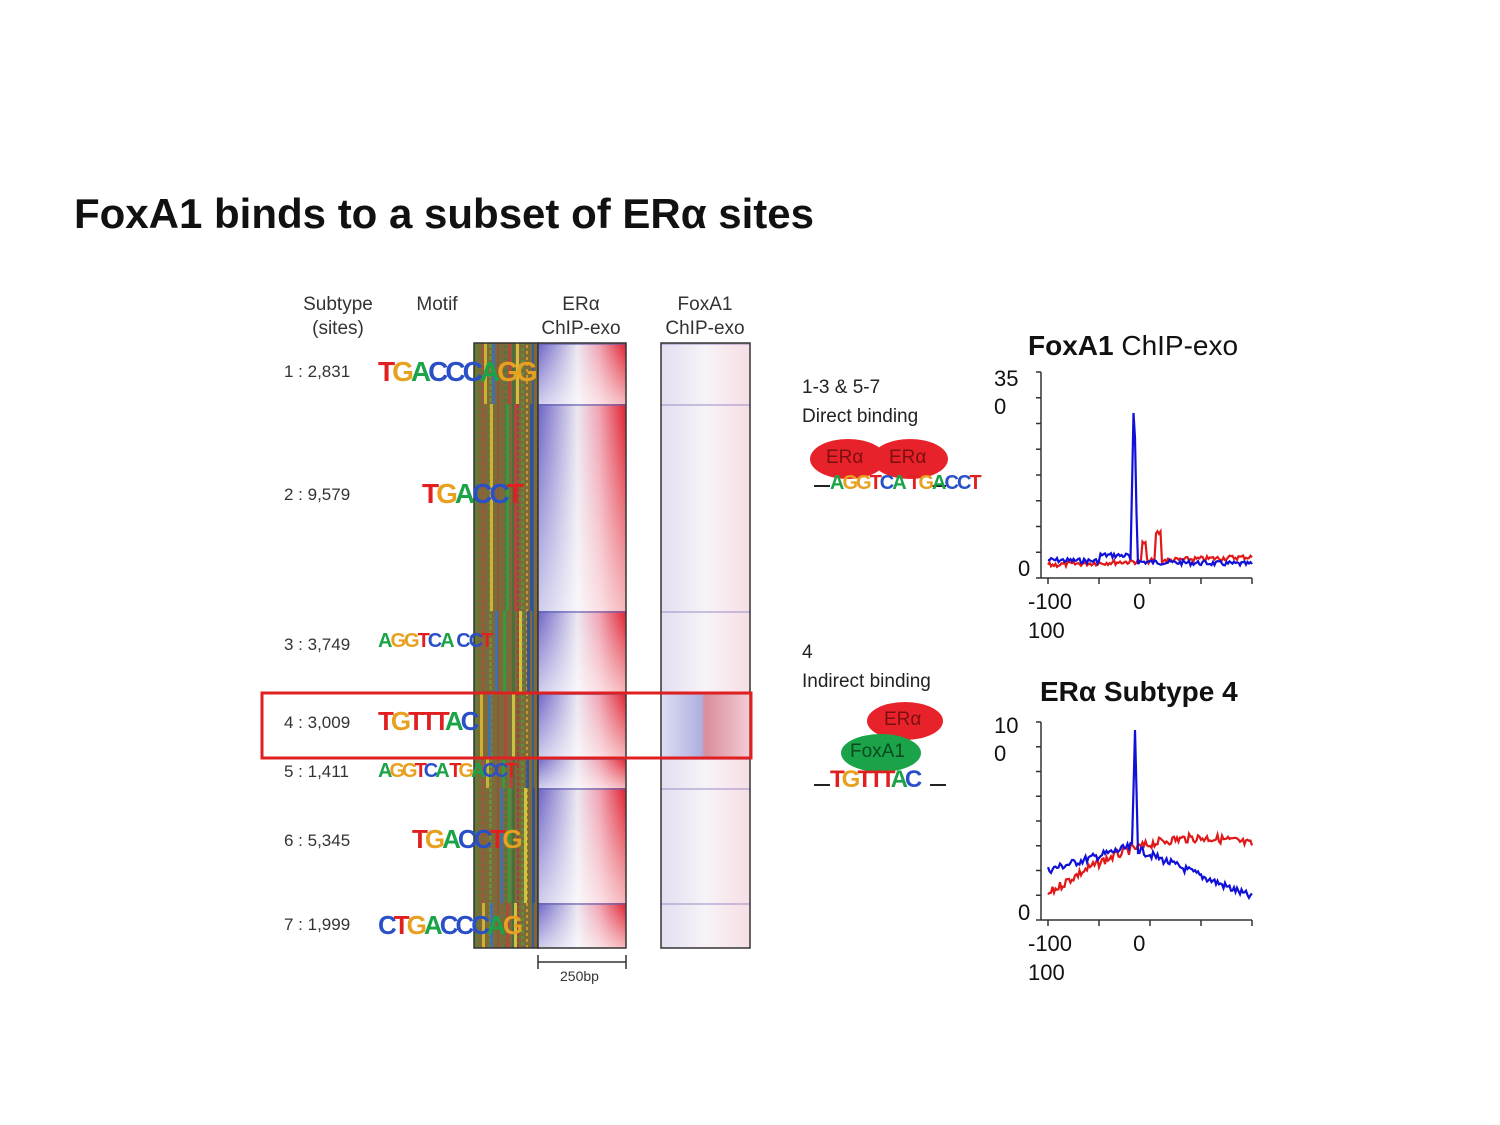 The width and height of the screenshot is (1500, 1125). Describe the element at coordinates (903, 719) in the screenshot. I see `era-oval-label-3: ERα` at that location.